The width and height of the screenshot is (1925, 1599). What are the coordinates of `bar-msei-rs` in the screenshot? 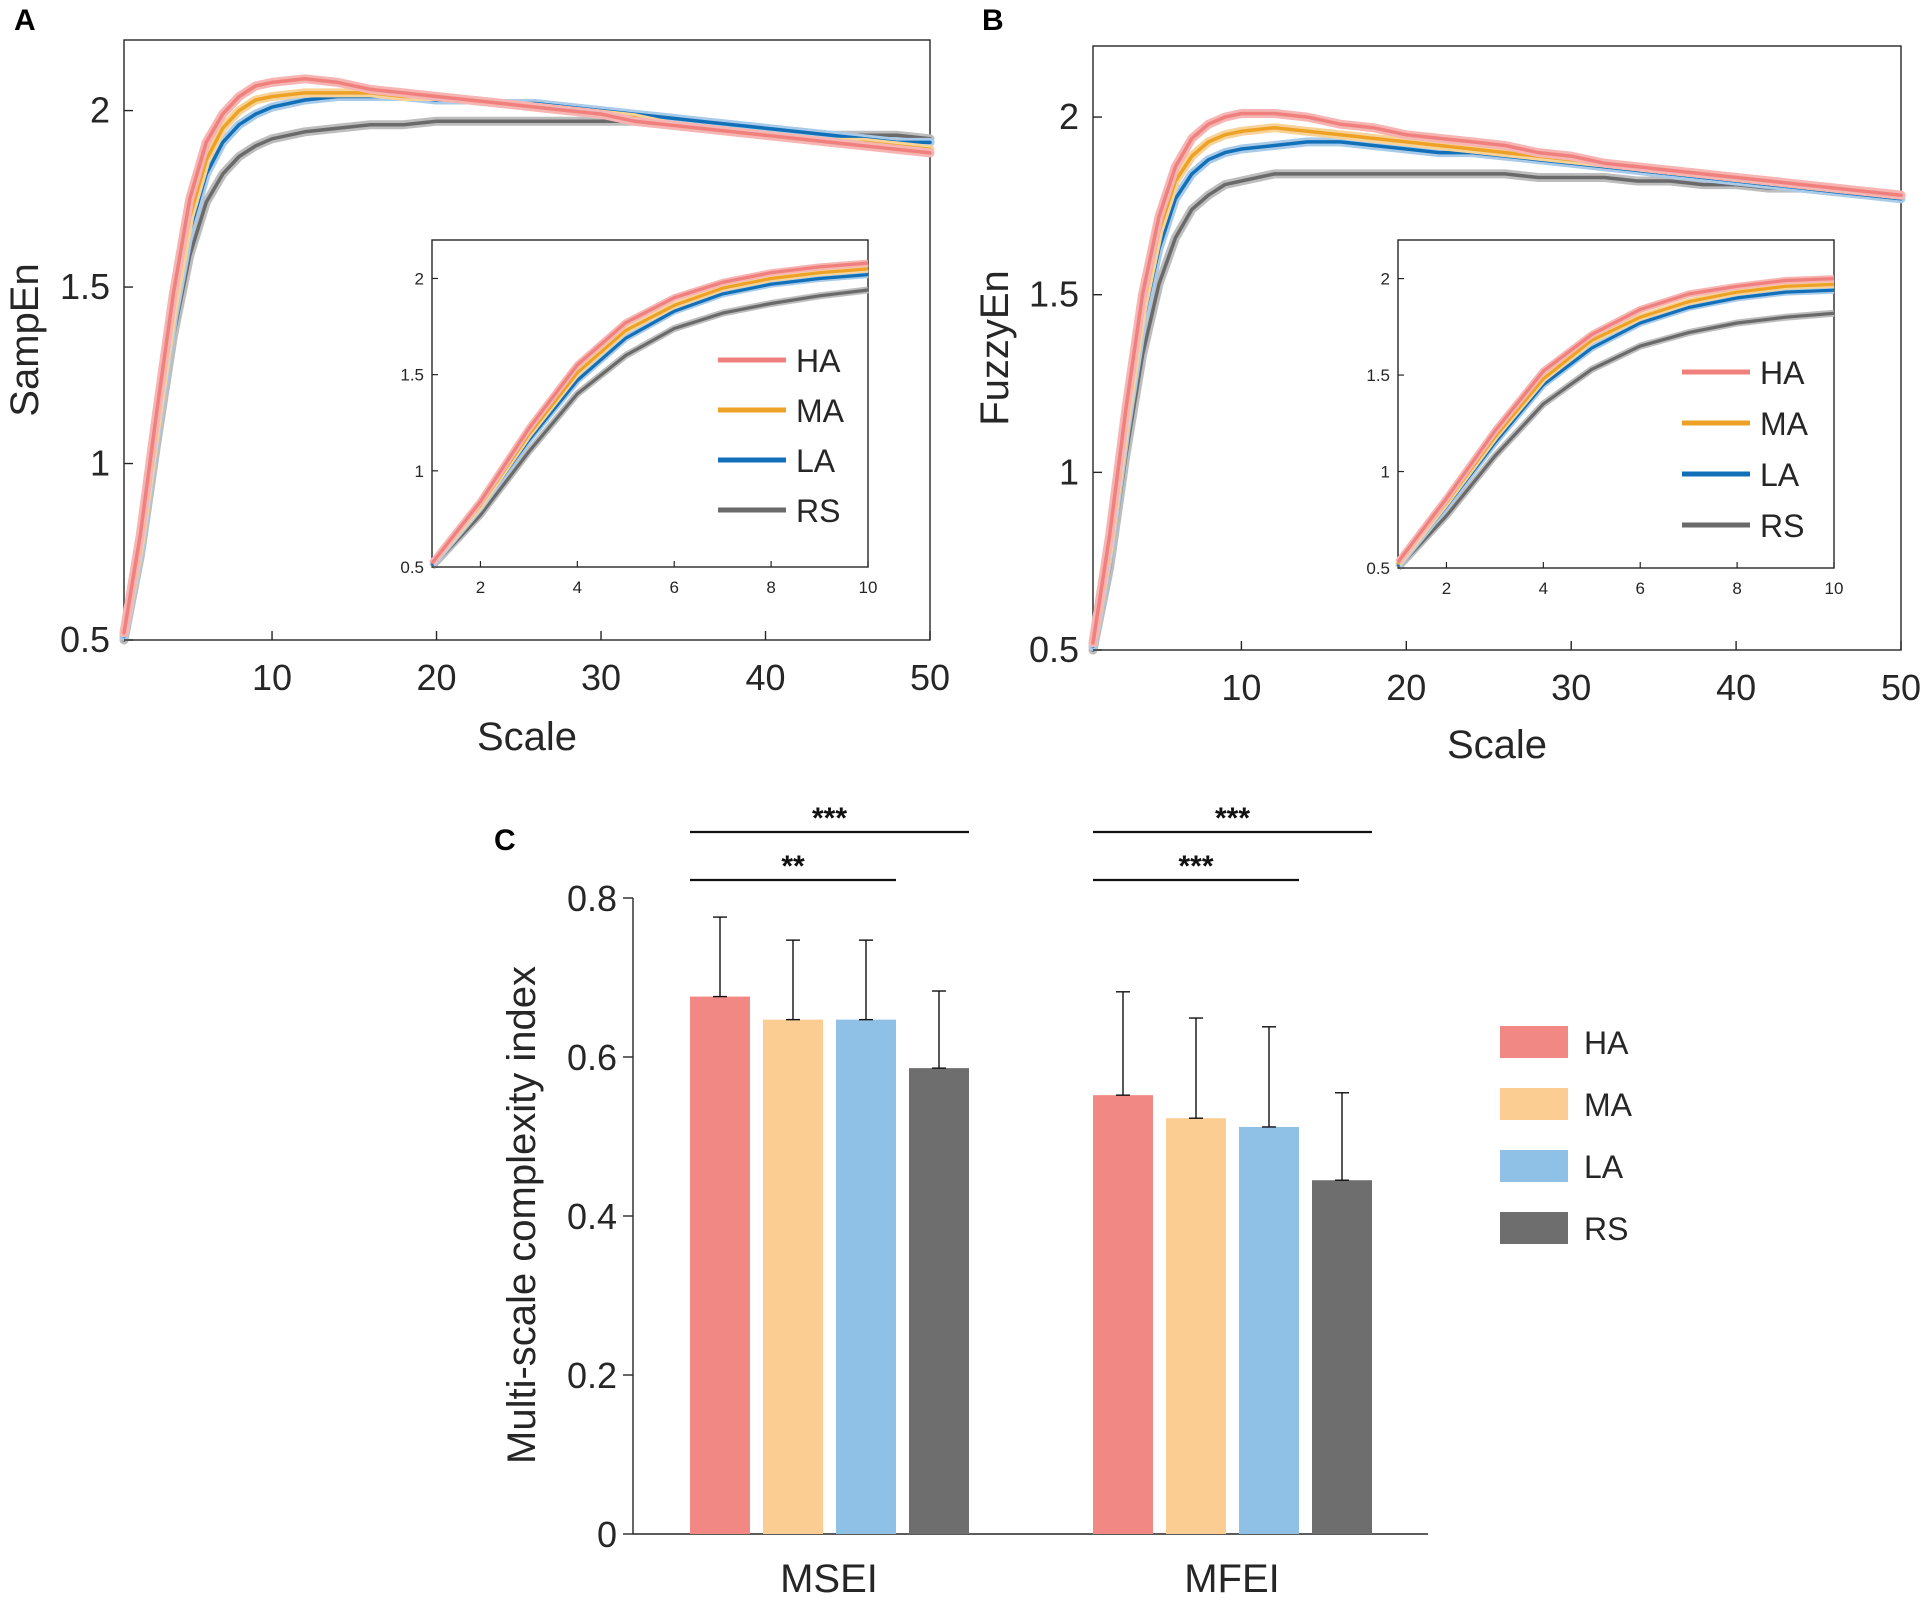 It's located at (939, 1301).